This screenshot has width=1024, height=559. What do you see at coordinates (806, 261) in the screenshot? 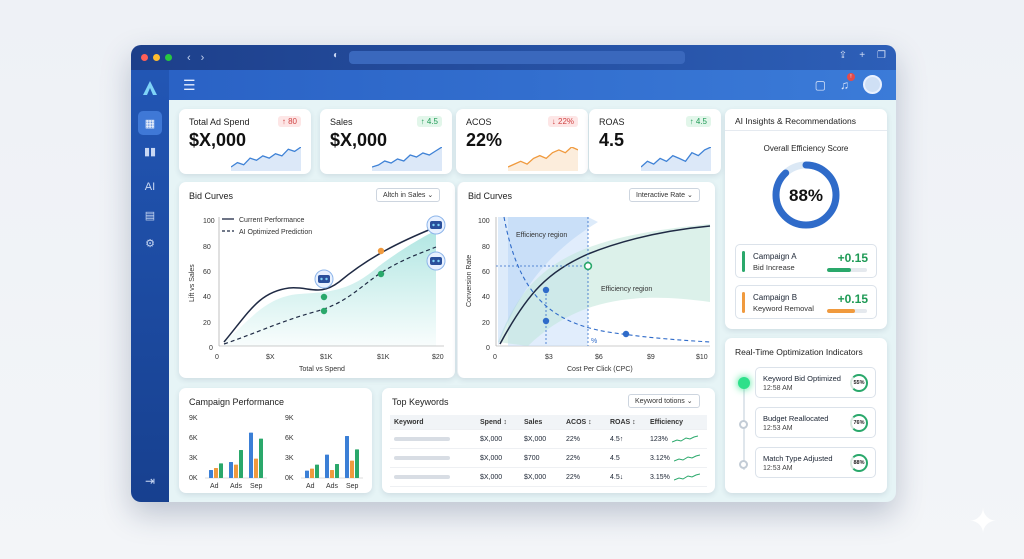
I see `insight-item: Campaign A Bid Increase +0.15` at bounding box center [806, 261].